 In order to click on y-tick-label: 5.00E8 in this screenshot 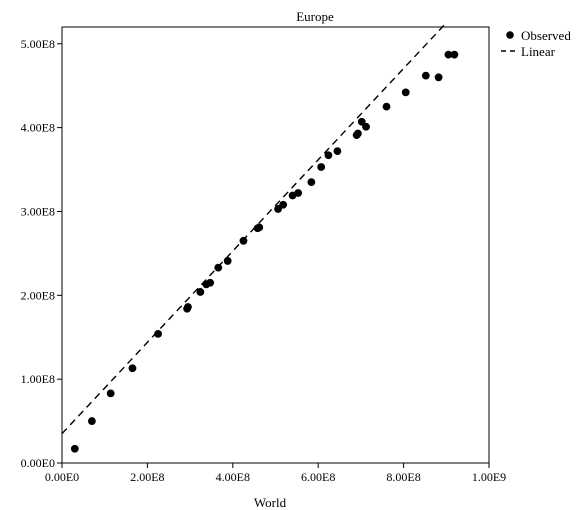, I will do `click(38, 44)`.